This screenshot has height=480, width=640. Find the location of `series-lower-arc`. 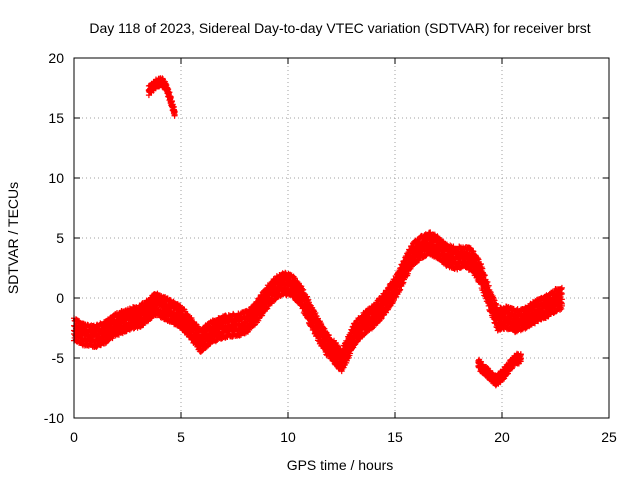

series-lower-arc is located at coordinates (499, 369).